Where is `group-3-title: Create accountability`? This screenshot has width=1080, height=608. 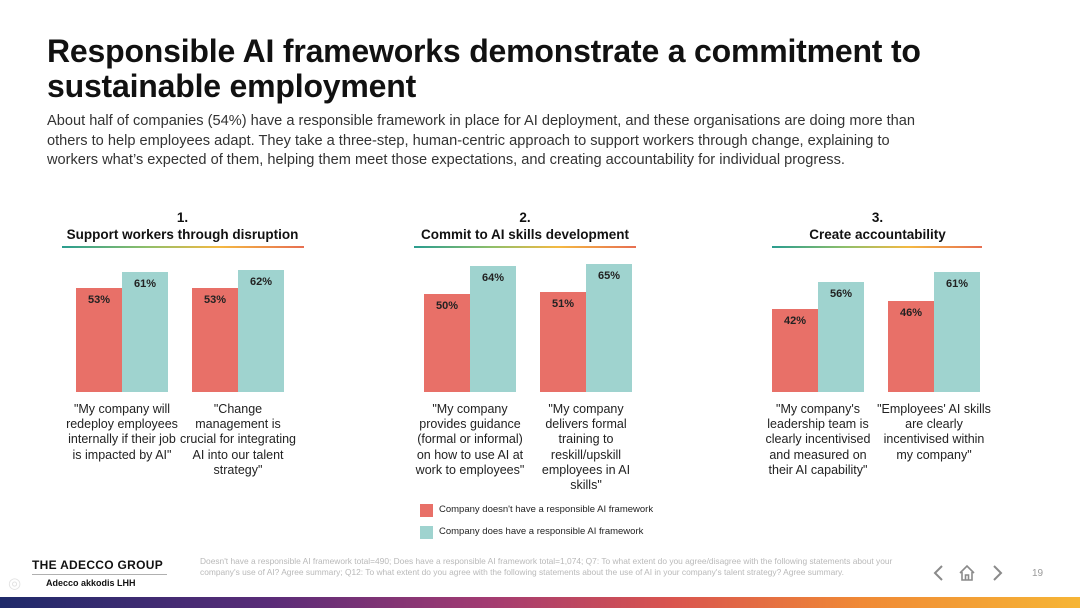
group-3-title: Create accountability is located at coordinates (877, 234).